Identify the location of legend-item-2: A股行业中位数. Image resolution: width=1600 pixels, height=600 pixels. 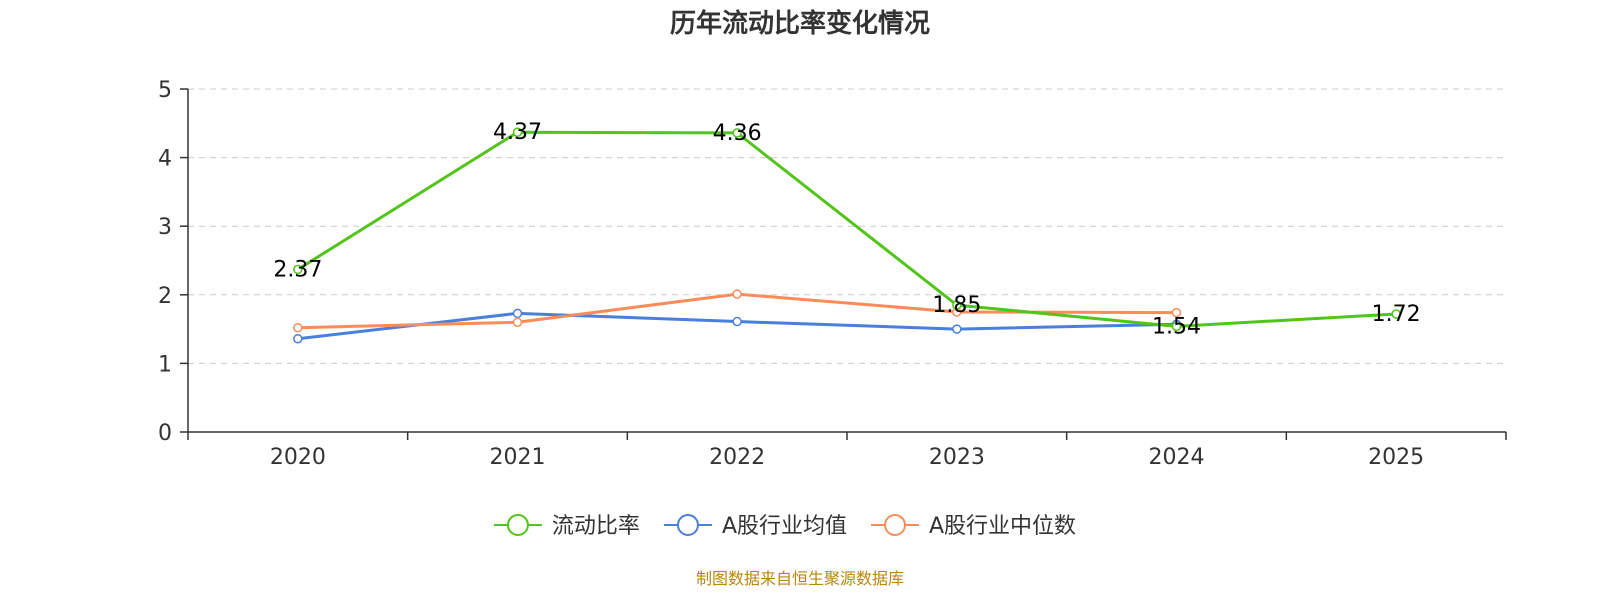
(973, 526).